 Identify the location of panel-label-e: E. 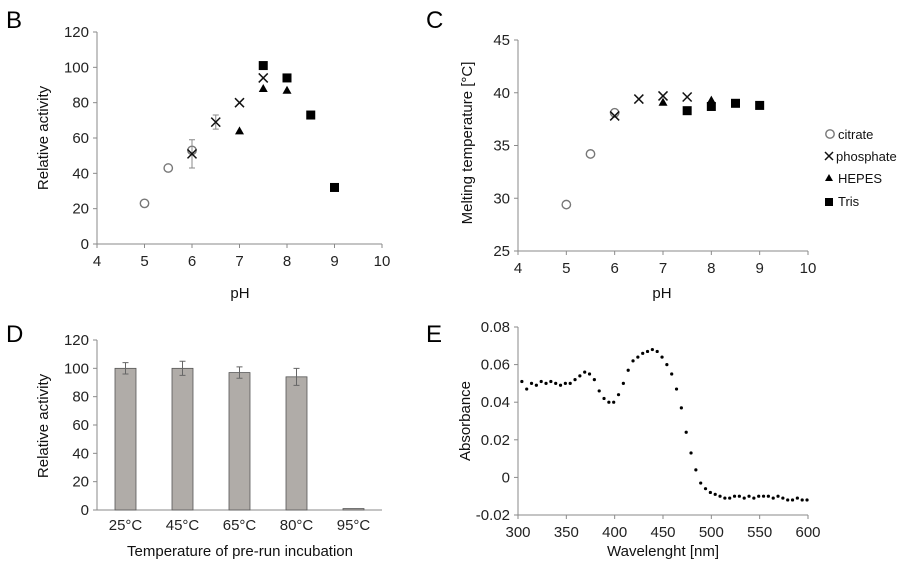
(434, 334).